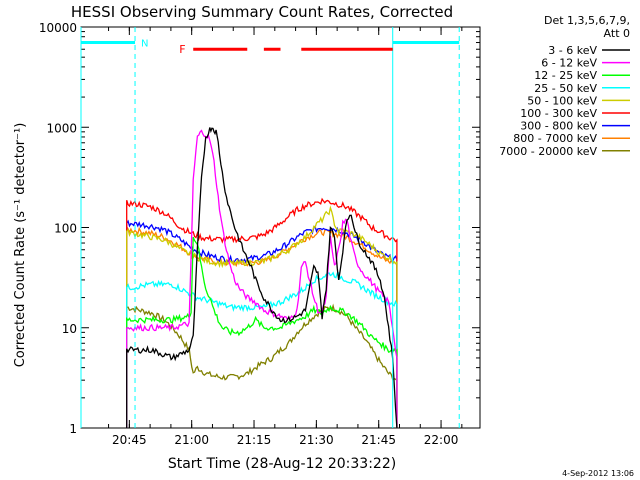 The height and width of the screenshot is (480, 640). What do you see at coordinates (558, 113) in the screenshot?
I see `legend-label: 100 - 300 keV` at bounding box center [558, 113].